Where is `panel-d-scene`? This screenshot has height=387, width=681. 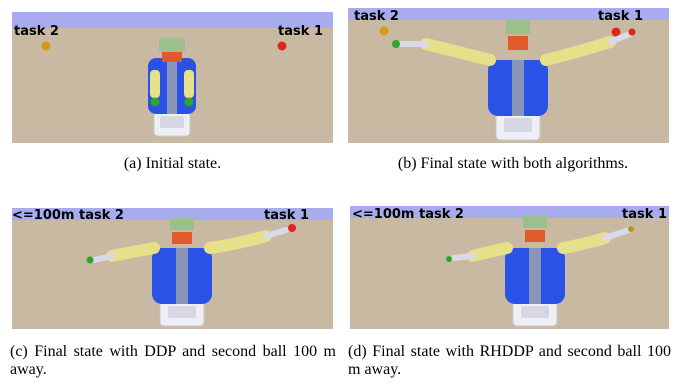 panel-d-scene is located at coordinates (509, 267).